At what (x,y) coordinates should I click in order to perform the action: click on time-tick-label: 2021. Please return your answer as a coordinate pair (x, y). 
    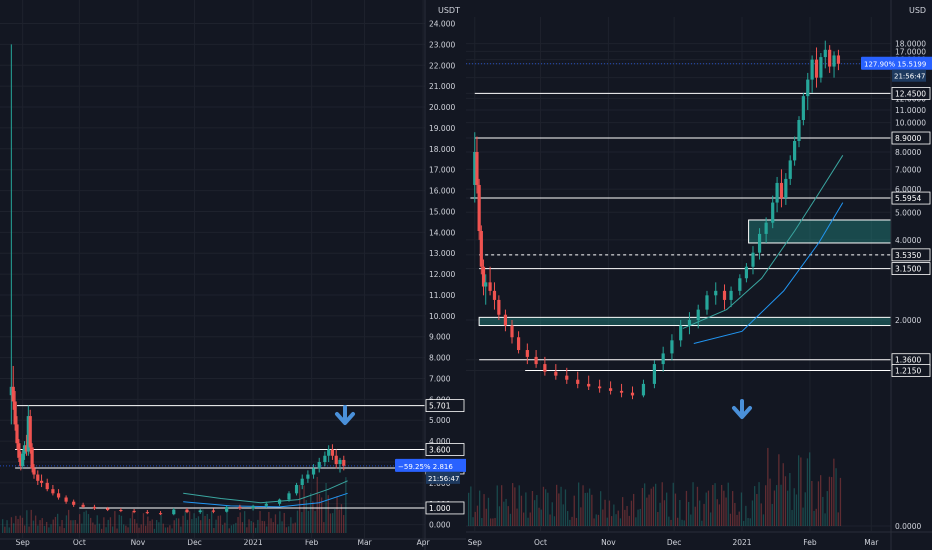
    Looking at the image, I should click on (253, 542).